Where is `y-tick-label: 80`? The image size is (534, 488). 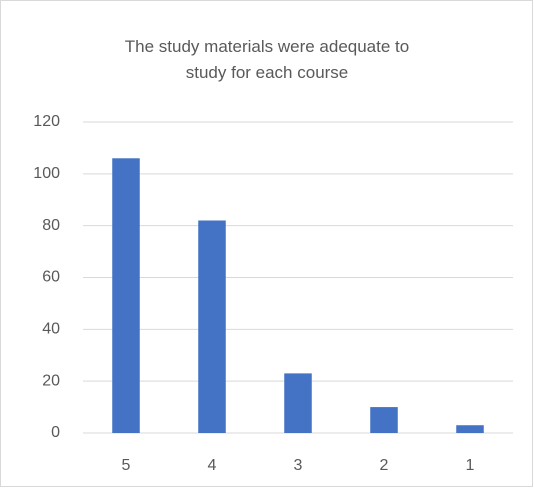 y-tick-label: 80 is located at coordinates (51, 225).